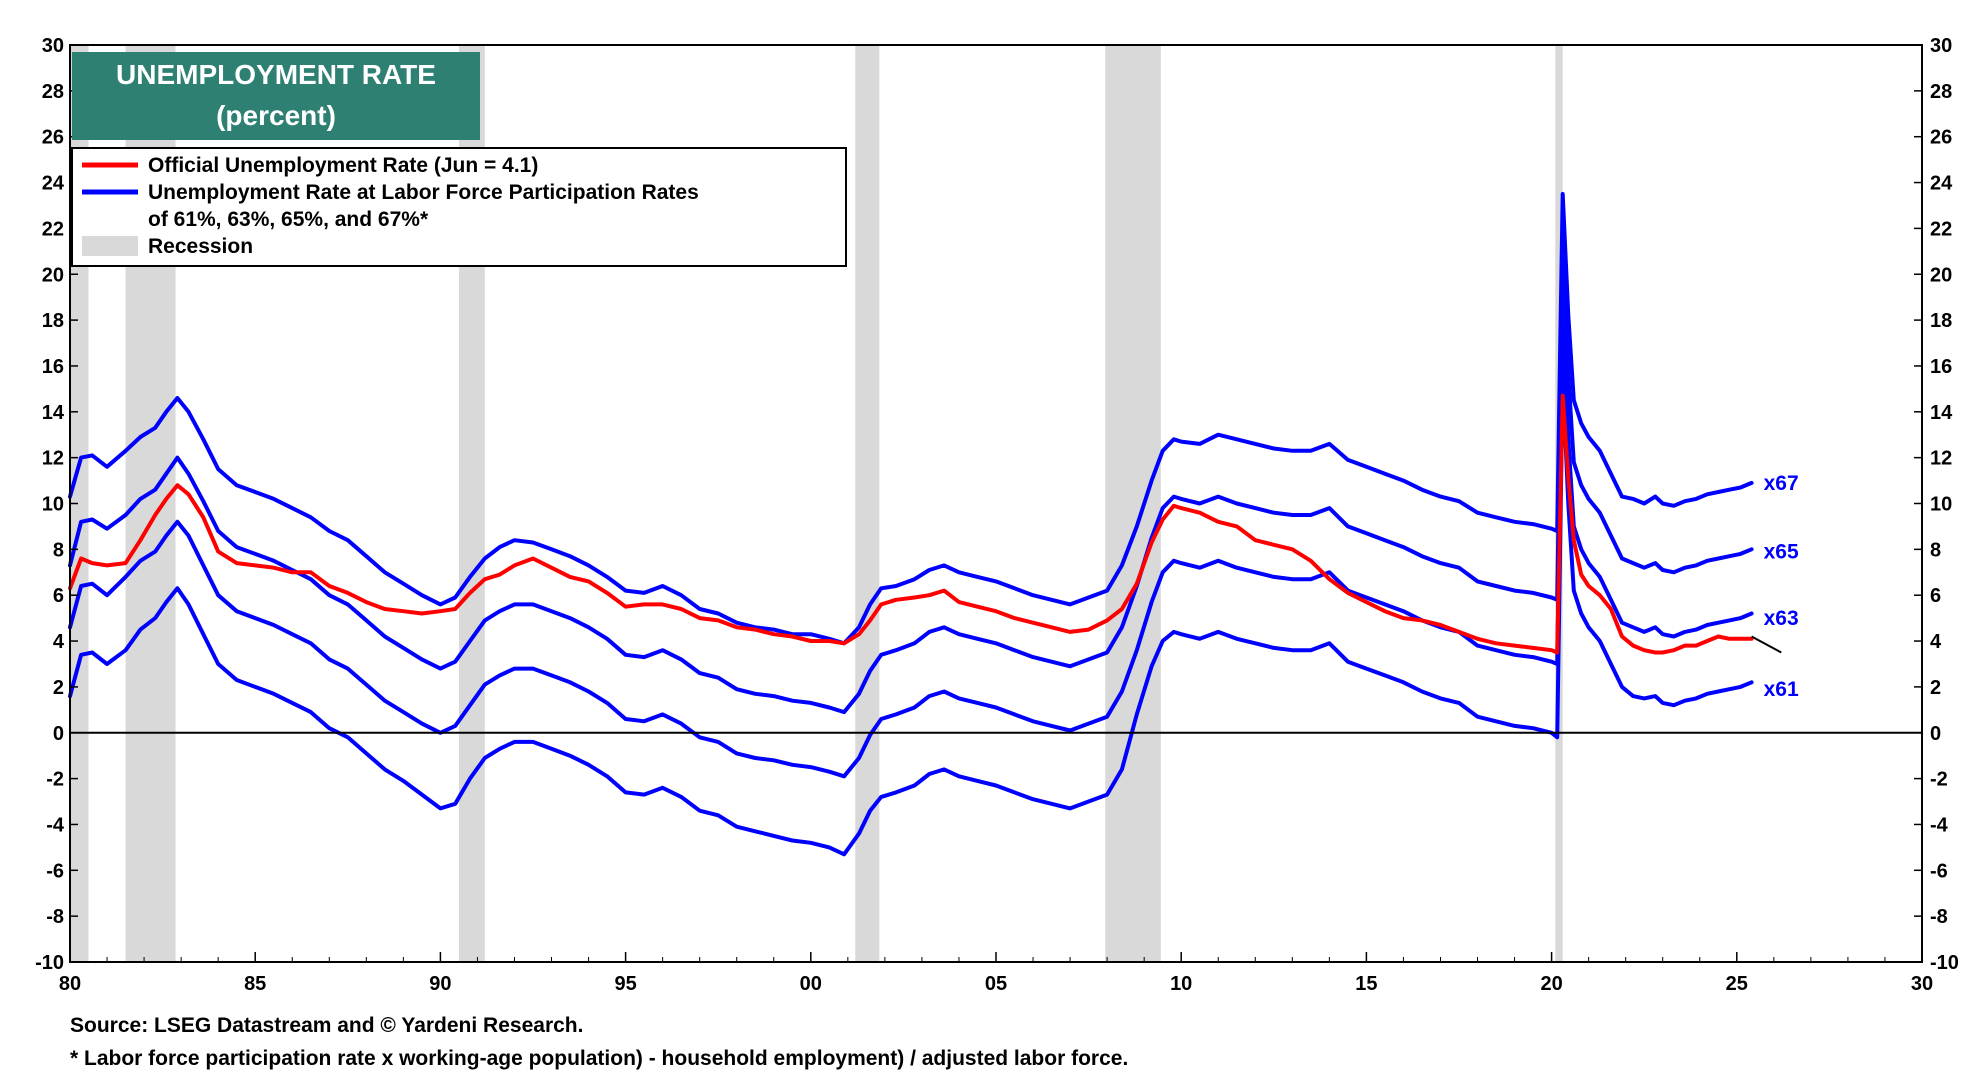 This screenshot has height=1080, width=1980. What do you see at coordinates (1941, 367) in the screenshot?
I see `y-tick-label-right: 16` at bounding box center [1941, 367].